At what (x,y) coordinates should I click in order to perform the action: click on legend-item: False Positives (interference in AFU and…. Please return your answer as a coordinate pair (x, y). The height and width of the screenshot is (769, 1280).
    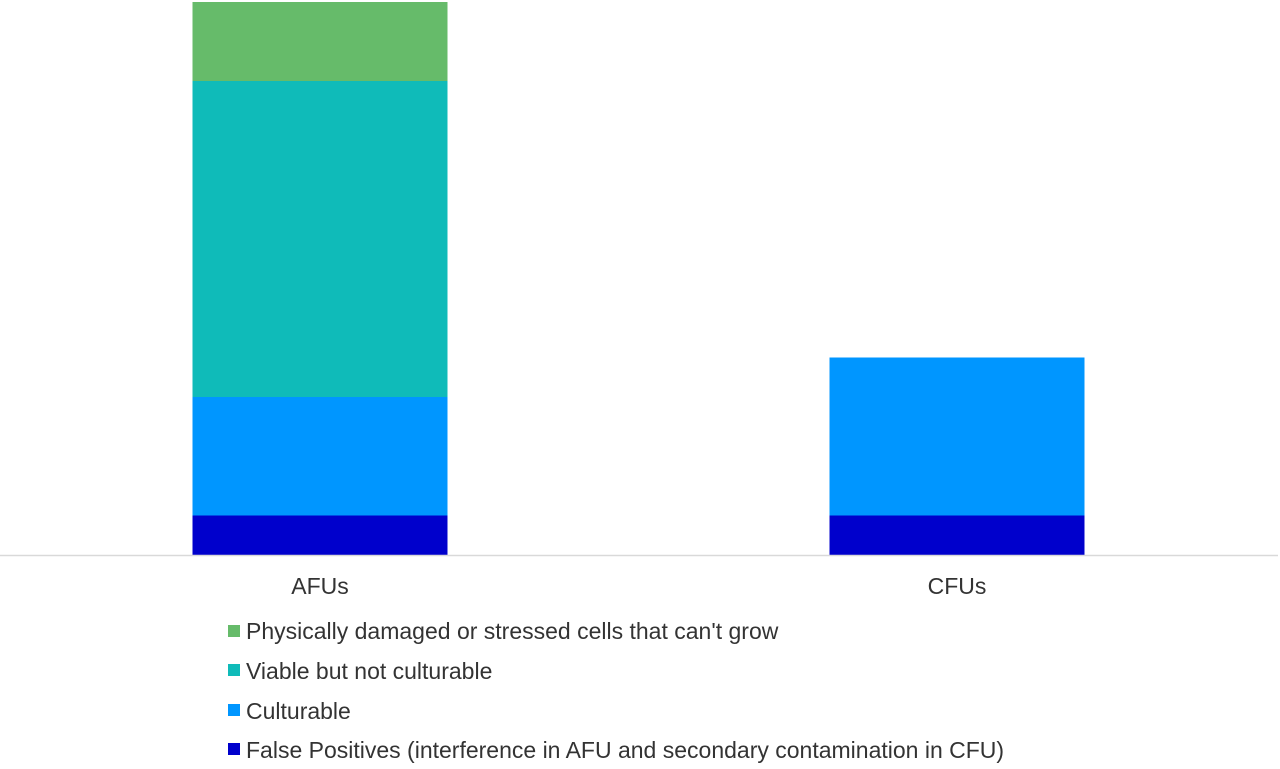
    Looking at the image, I should click on (616, 750).